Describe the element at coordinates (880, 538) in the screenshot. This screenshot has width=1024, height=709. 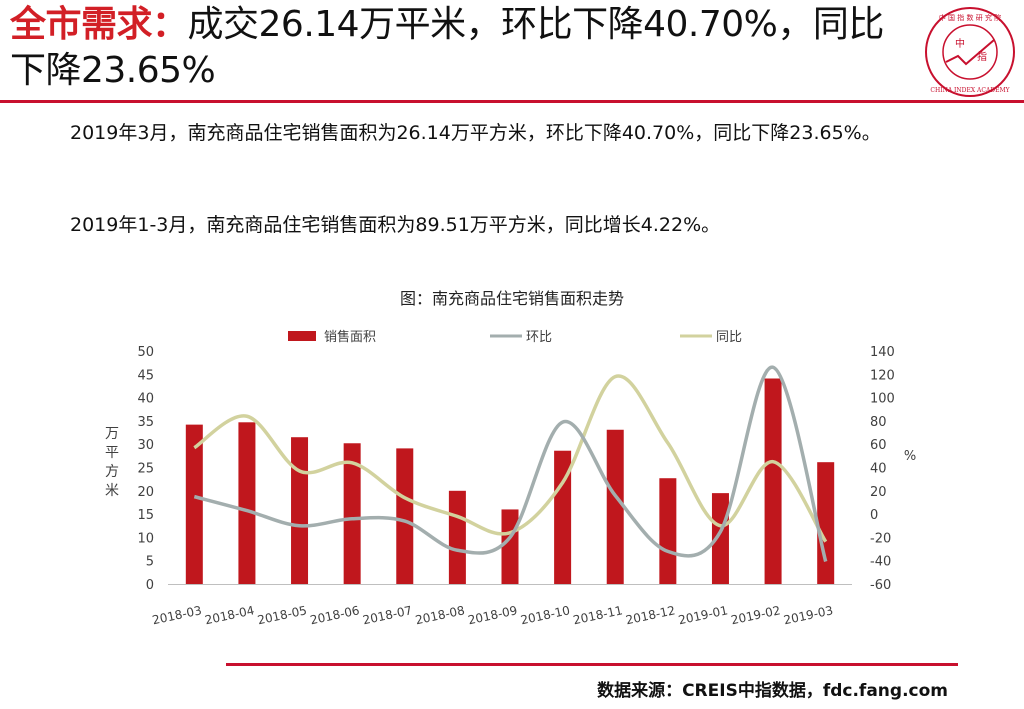
I see `y2-tick-label: -20` at that location.